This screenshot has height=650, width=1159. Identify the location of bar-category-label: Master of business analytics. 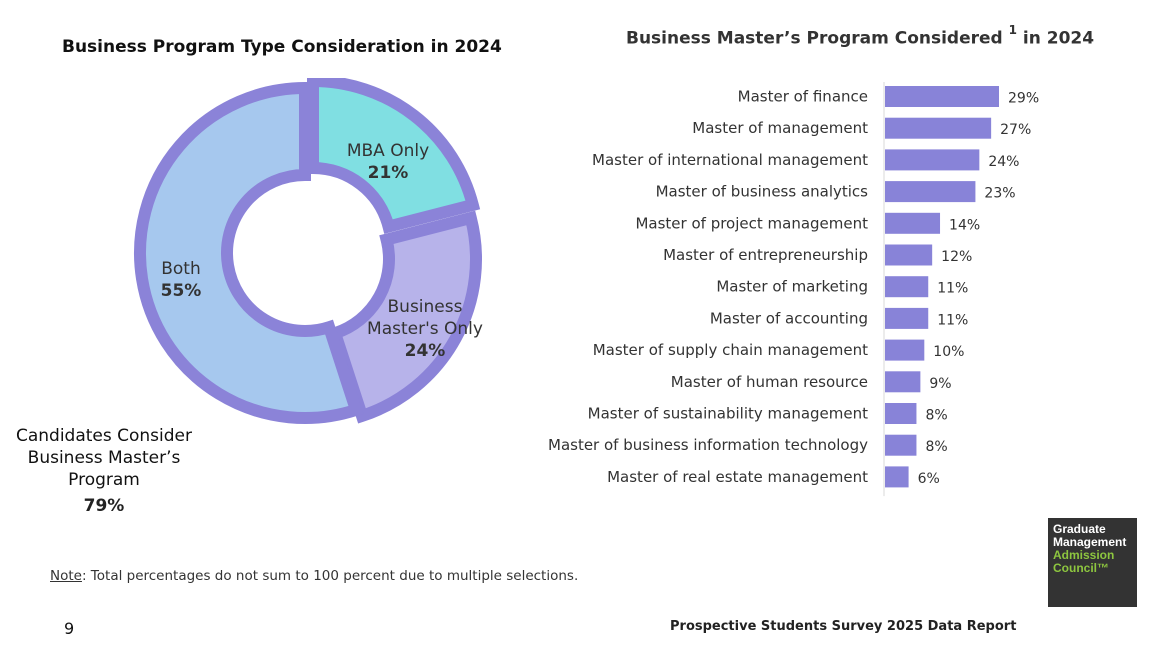
(762, 192).